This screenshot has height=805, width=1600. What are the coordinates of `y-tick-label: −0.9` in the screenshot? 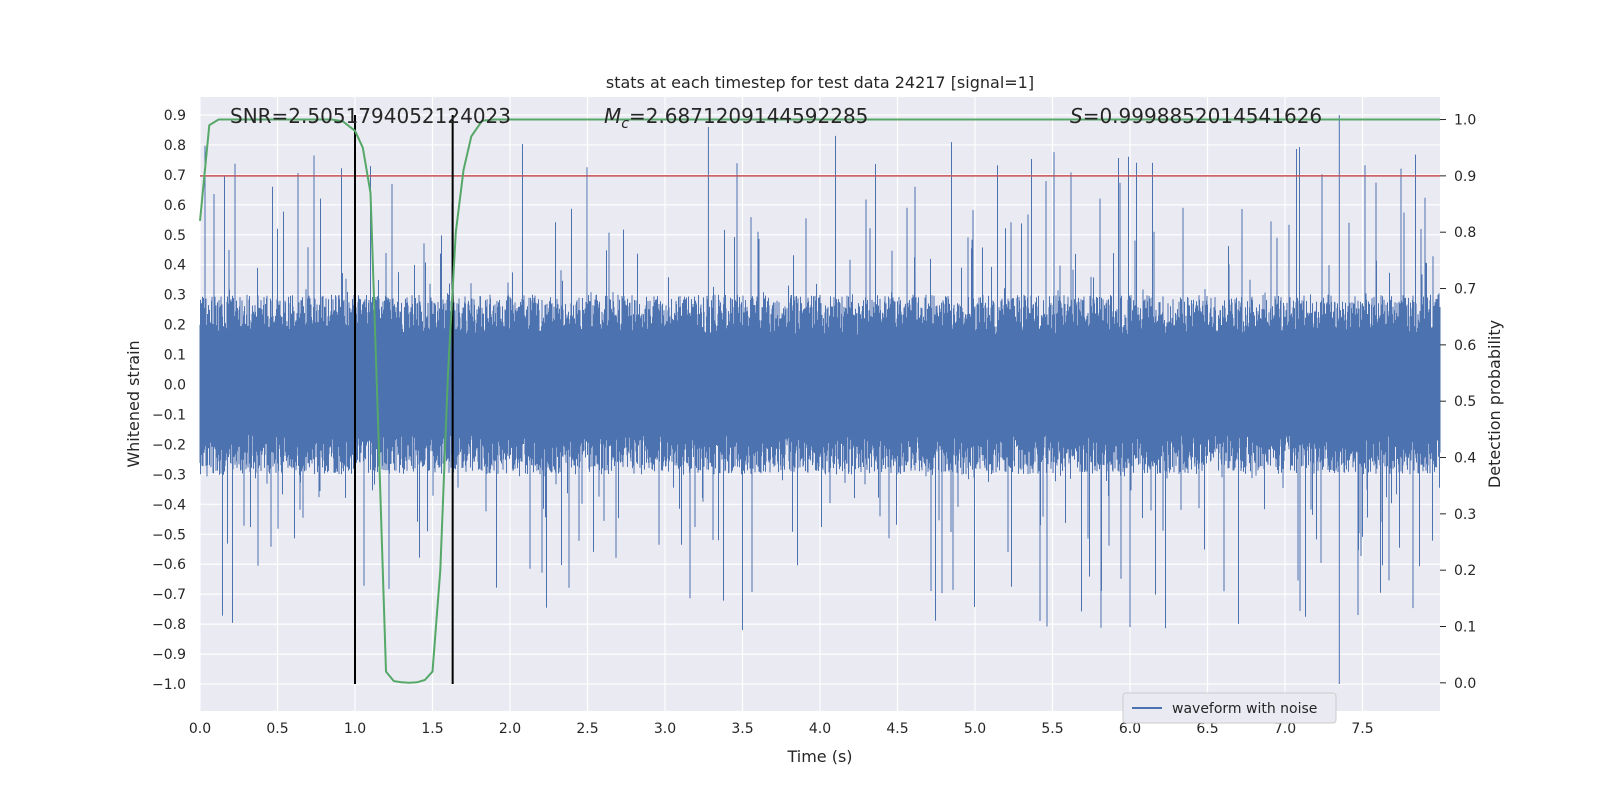 It's located at (169, 655).